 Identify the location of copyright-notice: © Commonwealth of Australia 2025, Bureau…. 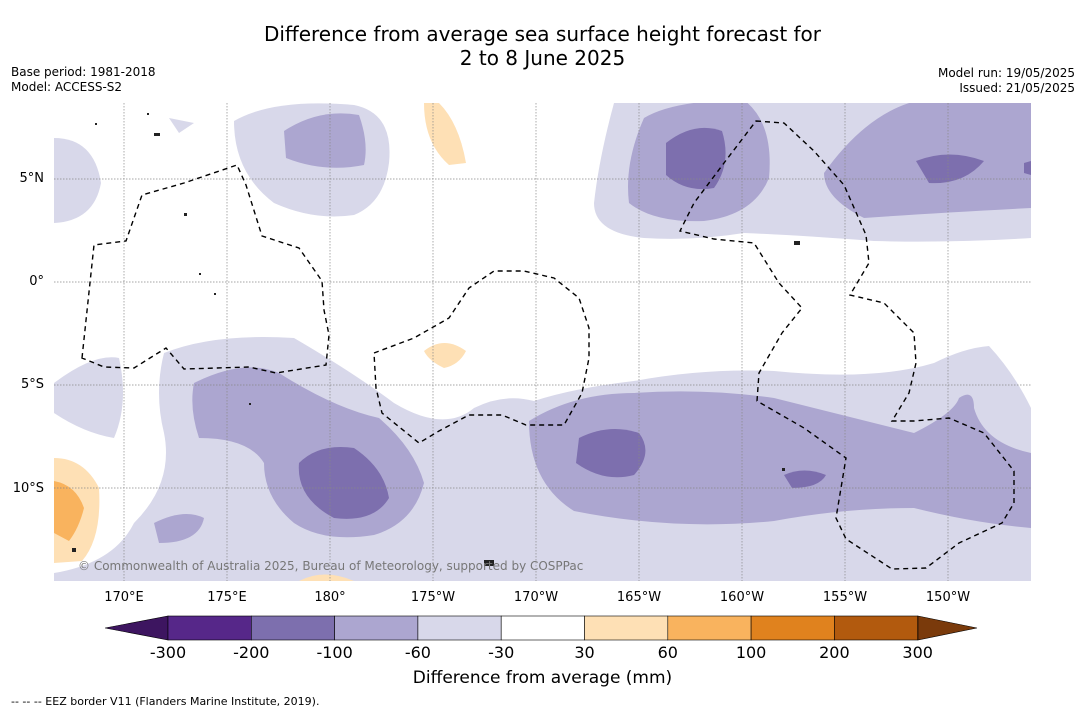
(331, 566).